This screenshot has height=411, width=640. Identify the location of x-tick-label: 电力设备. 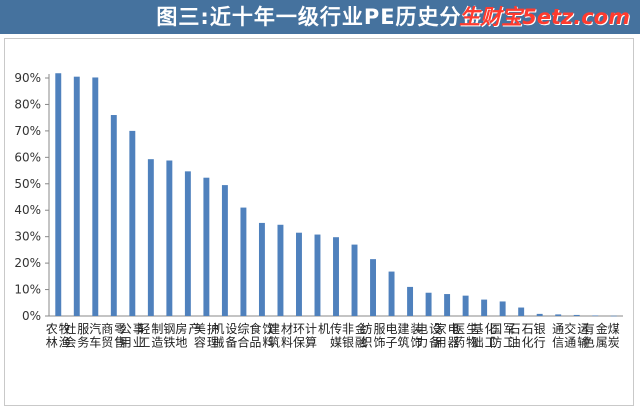
(428, 336).